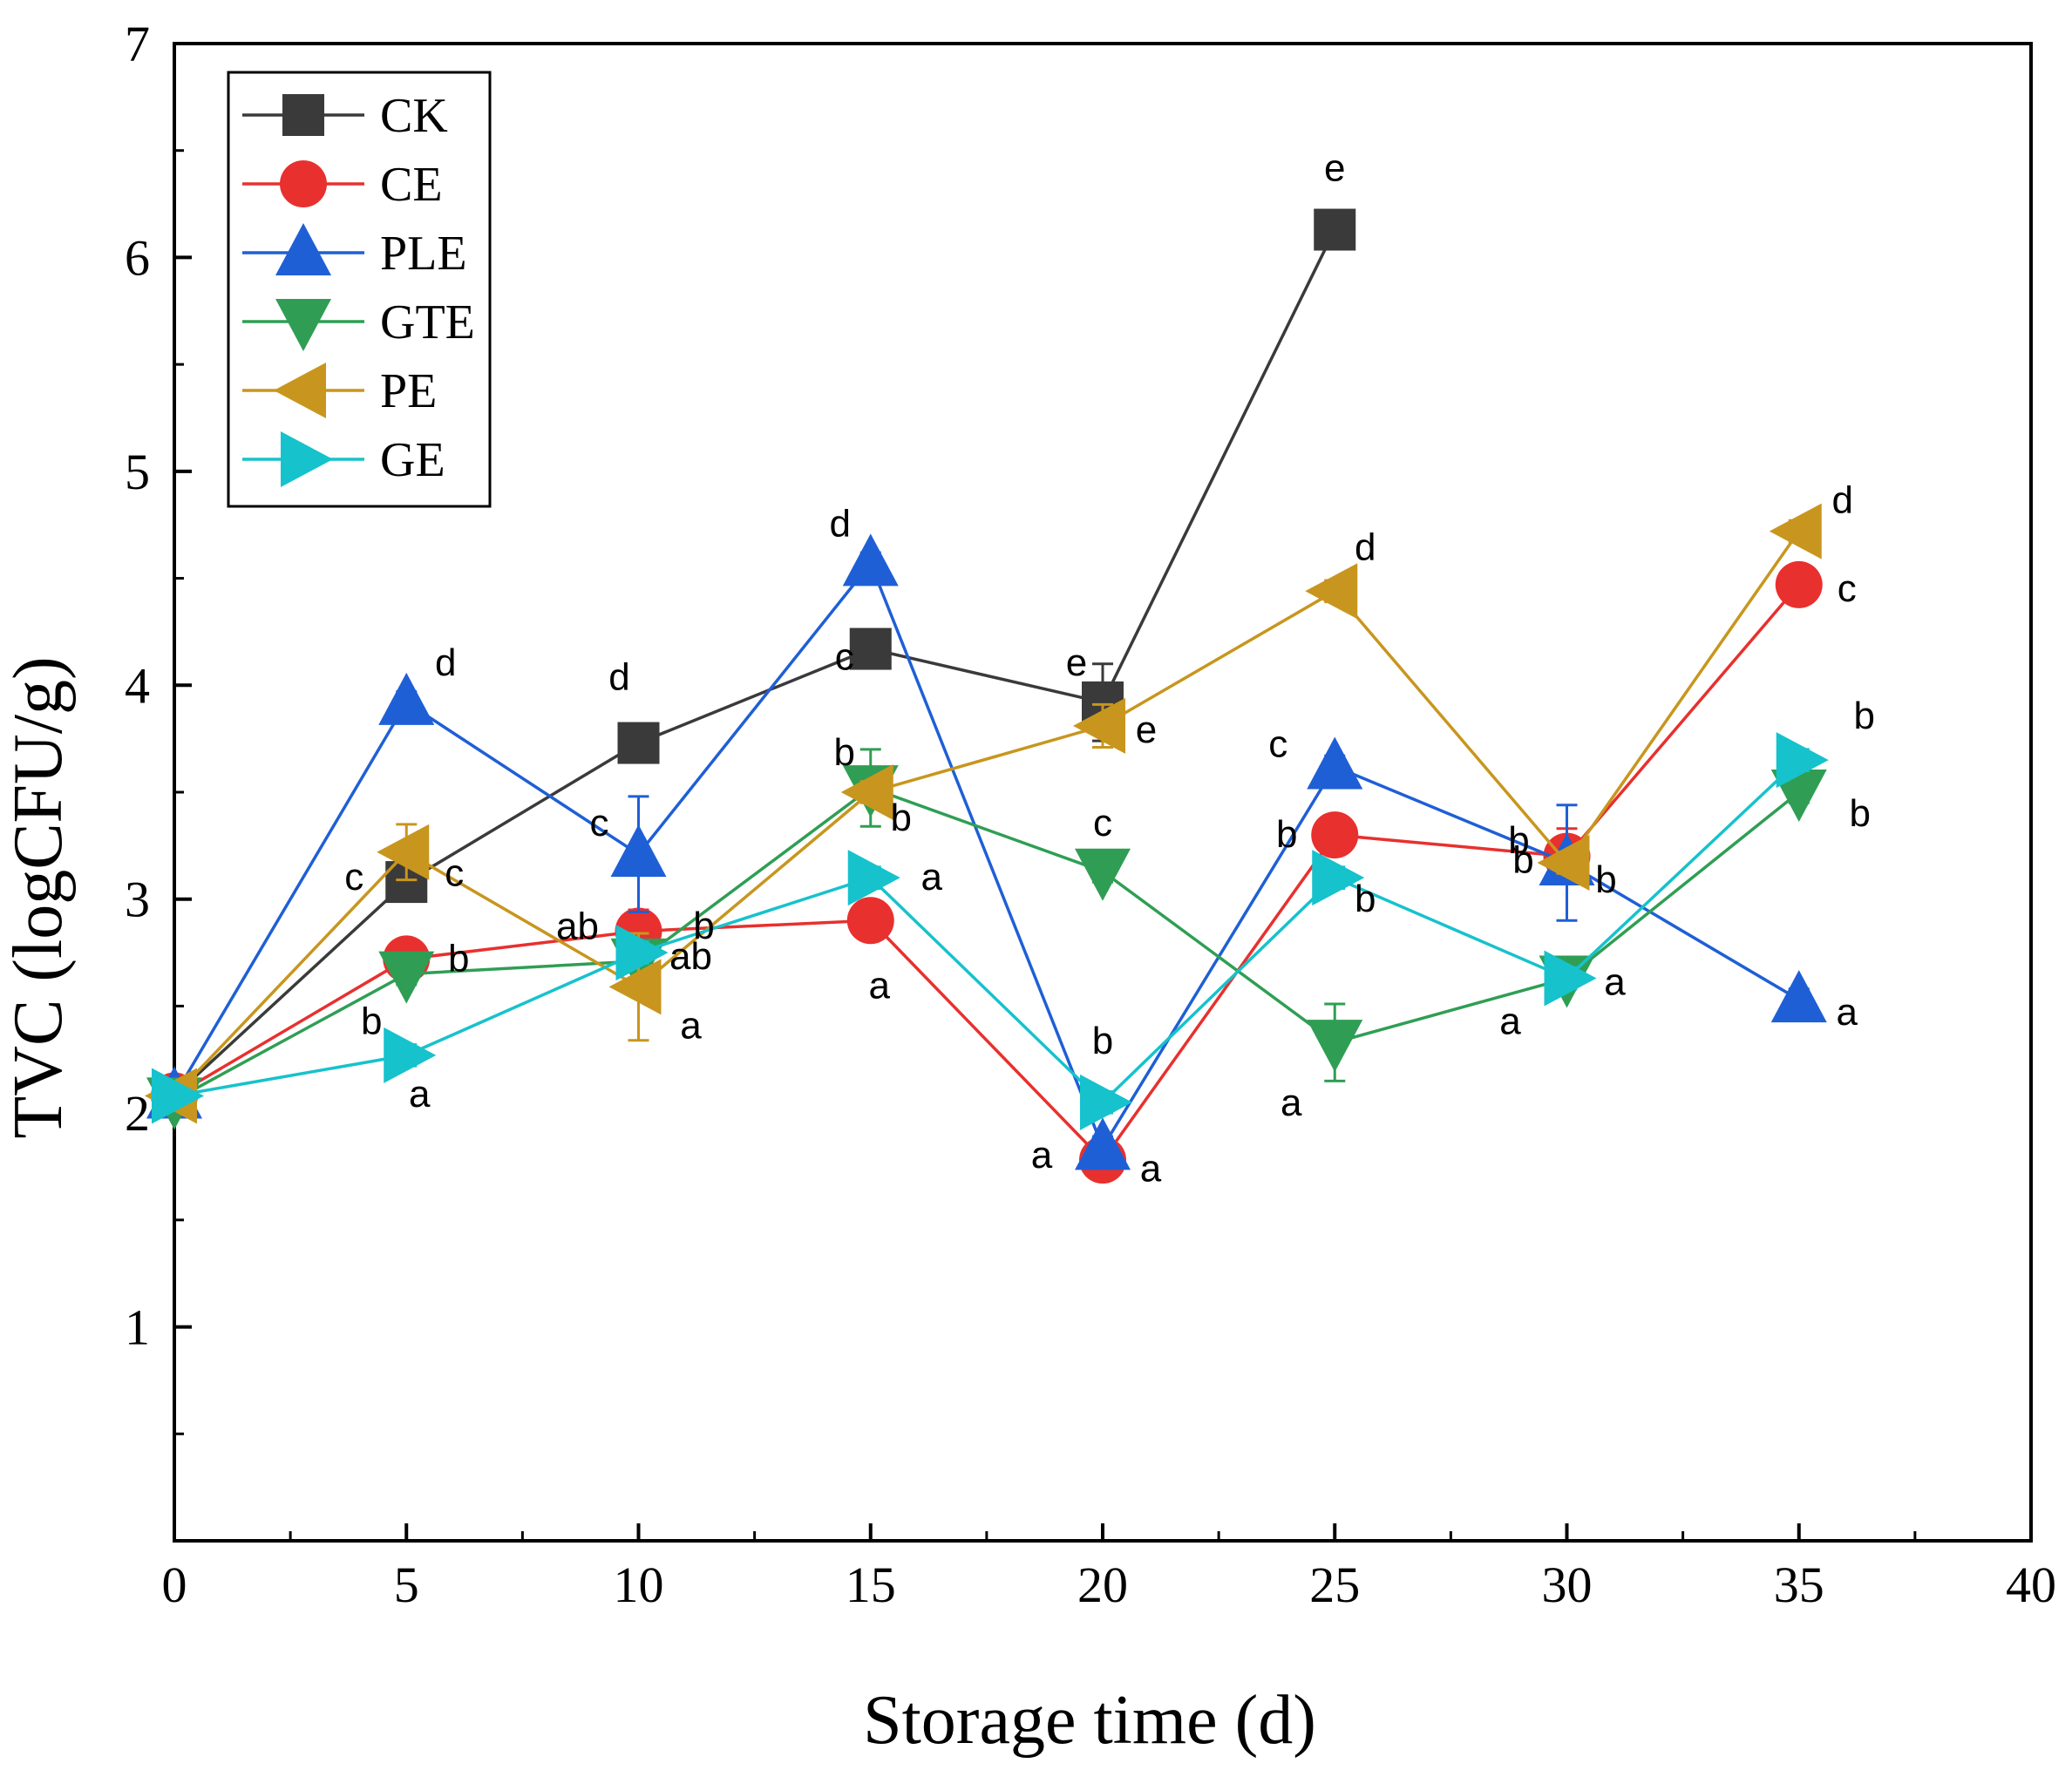  Describe the element at coordinates (423, 254) in the screenshot. I see `legend-label-ple: PLE` at that location.